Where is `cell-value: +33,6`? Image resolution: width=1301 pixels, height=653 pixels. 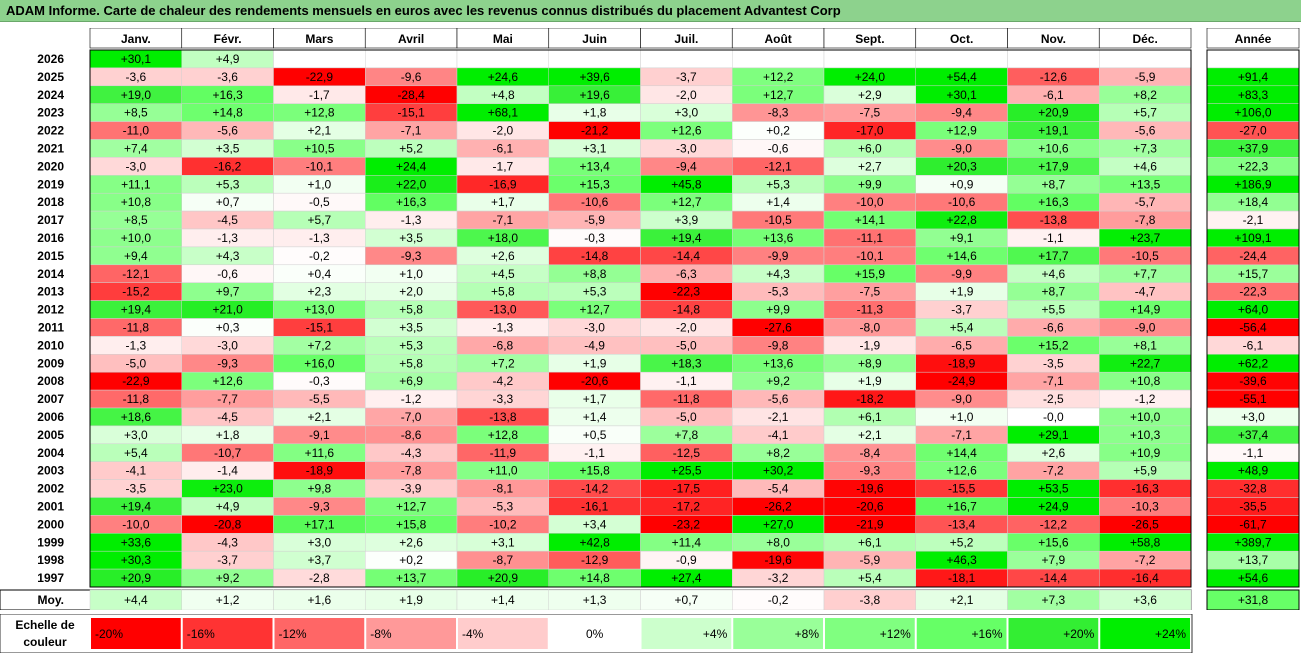
cell-value: +33,6 is located at coordinates (136, 542).